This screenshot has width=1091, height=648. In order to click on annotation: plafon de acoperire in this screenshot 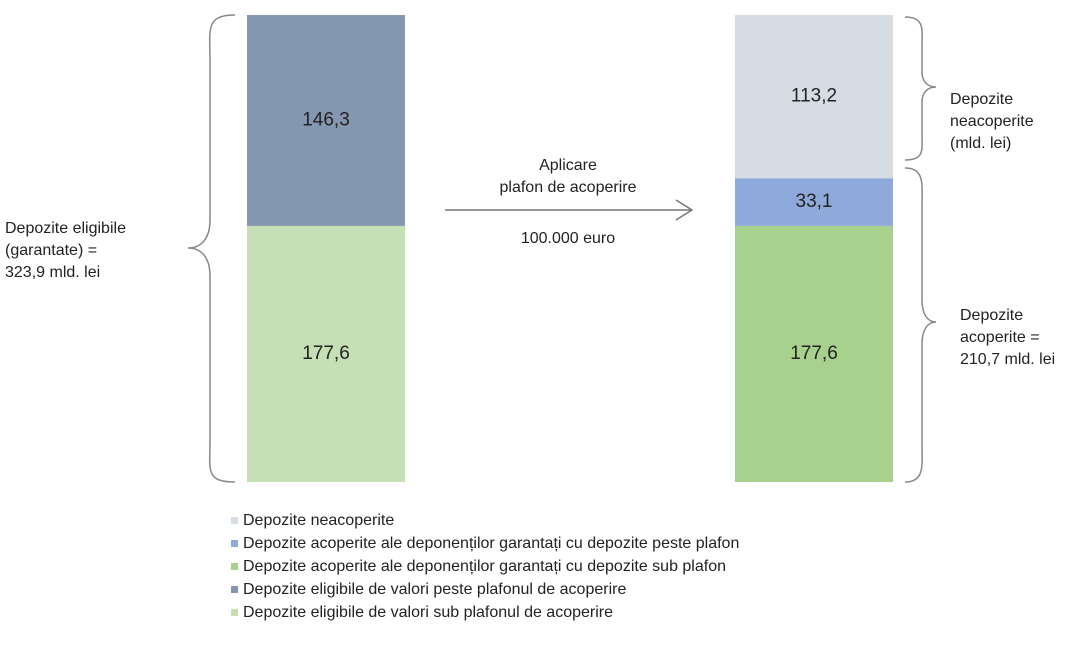, I will do `click(568, 187)`.